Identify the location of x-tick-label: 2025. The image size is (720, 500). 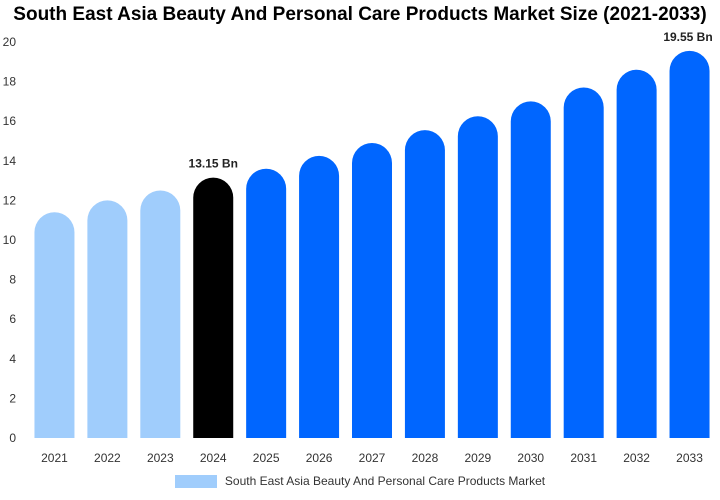
(266, 458).